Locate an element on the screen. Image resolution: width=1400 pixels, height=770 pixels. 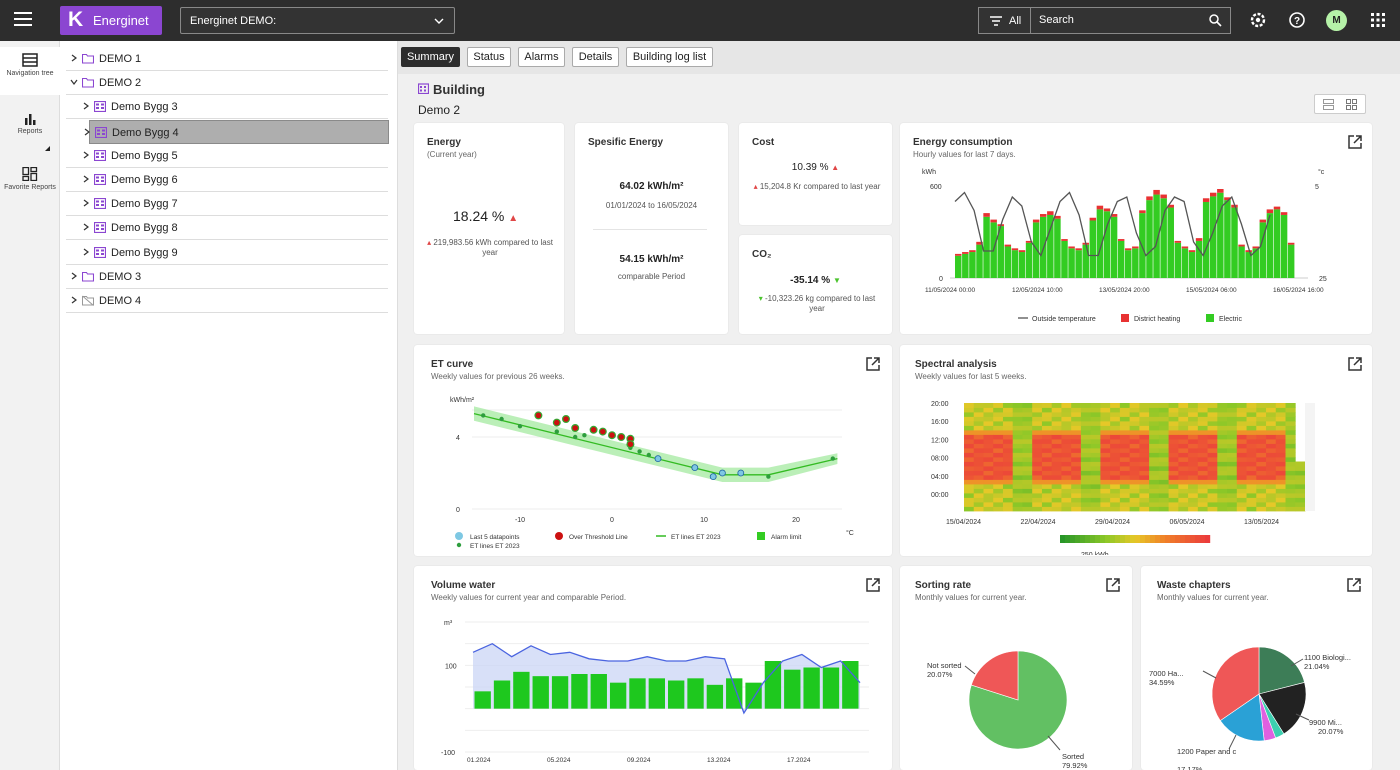
filter-button: All is located at coordinates (1004, 20).